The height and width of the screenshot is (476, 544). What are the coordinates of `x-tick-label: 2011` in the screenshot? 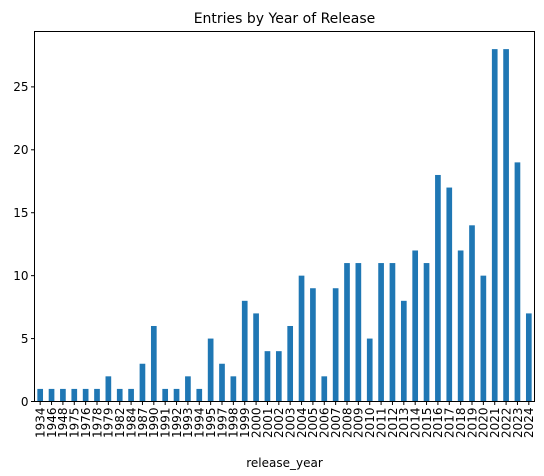 It's located at (381, 423).